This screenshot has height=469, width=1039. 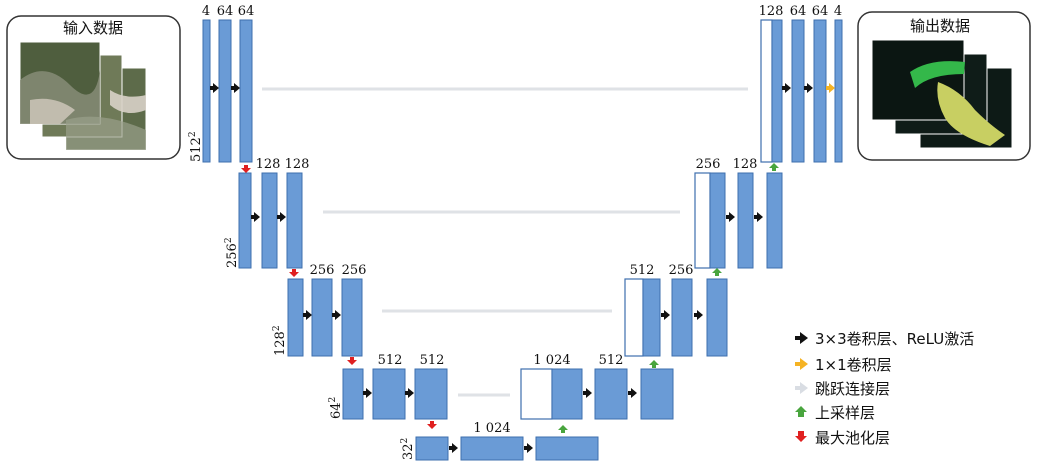 I want to click on legend-item-skip: 跳跃连接层, so click(x=842, y=389).